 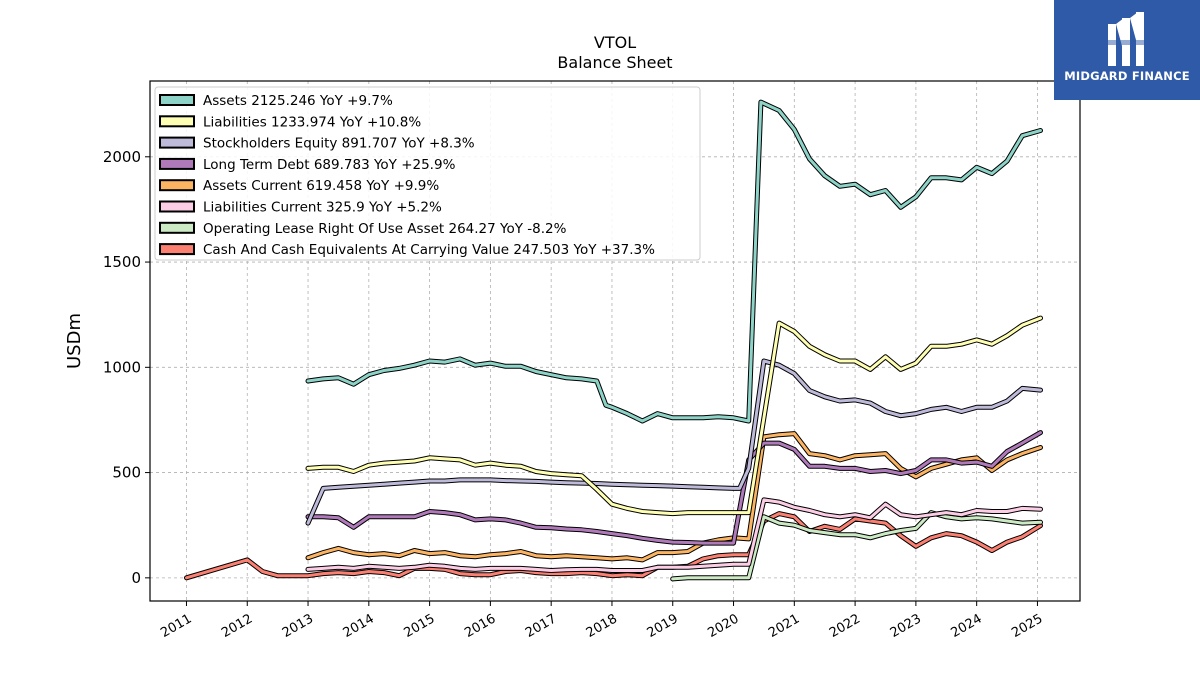 I want to click on x-tick-label: 2022, so click(x=845, y=626).